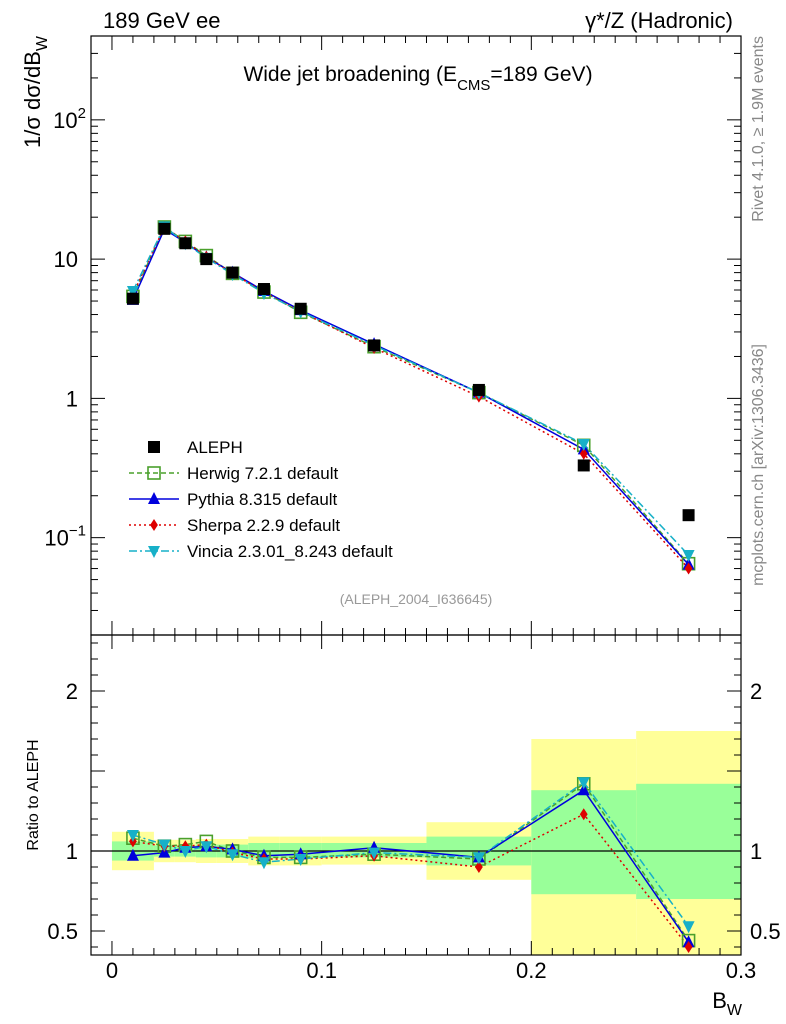 The width and height of the screenshot is (786, 1024). What do you see at coordinates (756, 851) in the screenshot?
I see `ratio-y-tick-label-right: 1` at bounding box center [756, 851].